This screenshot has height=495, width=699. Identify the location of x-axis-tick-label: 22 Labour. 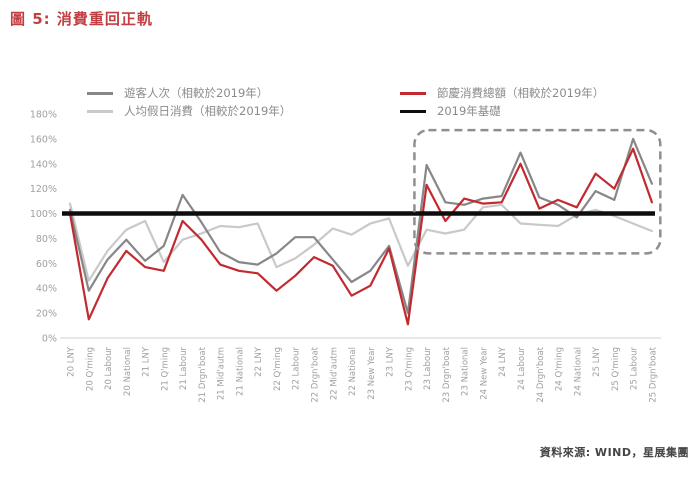
(297, 368).